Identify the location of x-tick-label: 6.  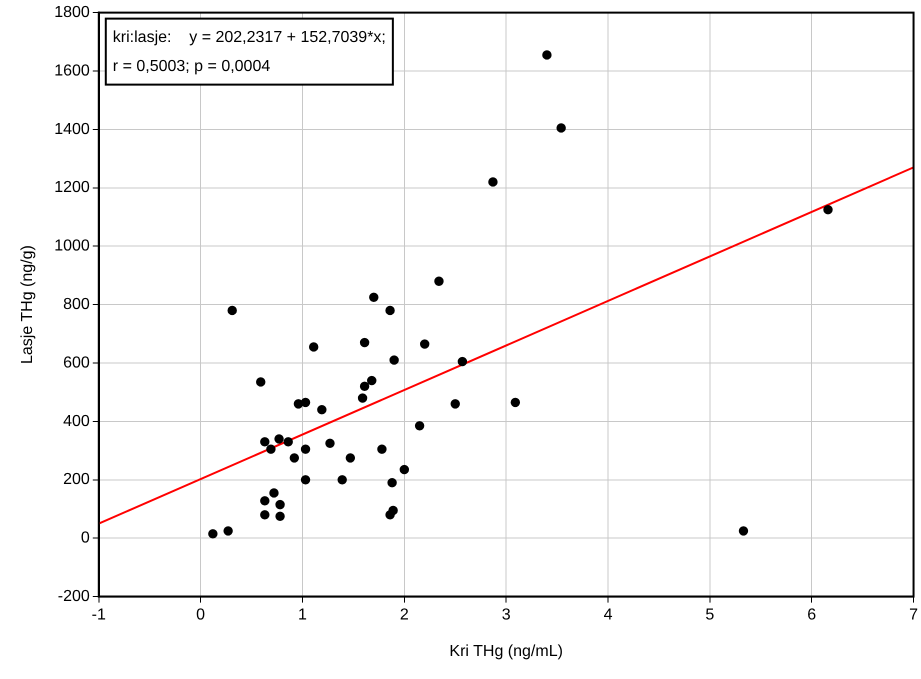
(811, 615).